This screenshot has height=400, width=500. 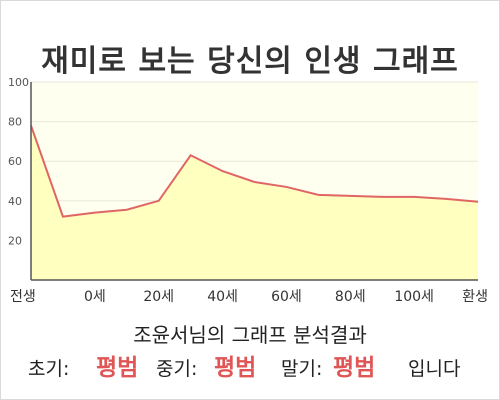 What do you see at coordinates (350, 297) in the screenshot?
I see `x-tick-label: 80세` at bounding box center [350, 297].